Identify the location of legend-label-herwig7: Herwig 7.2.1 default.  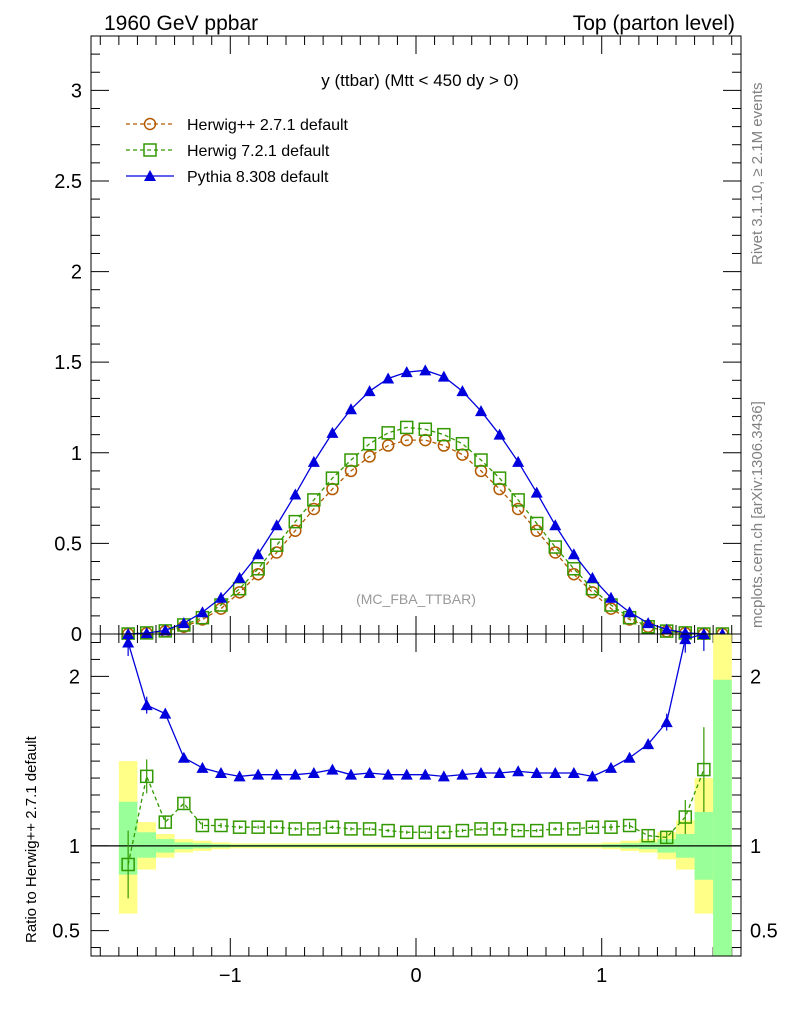
(258, 151).